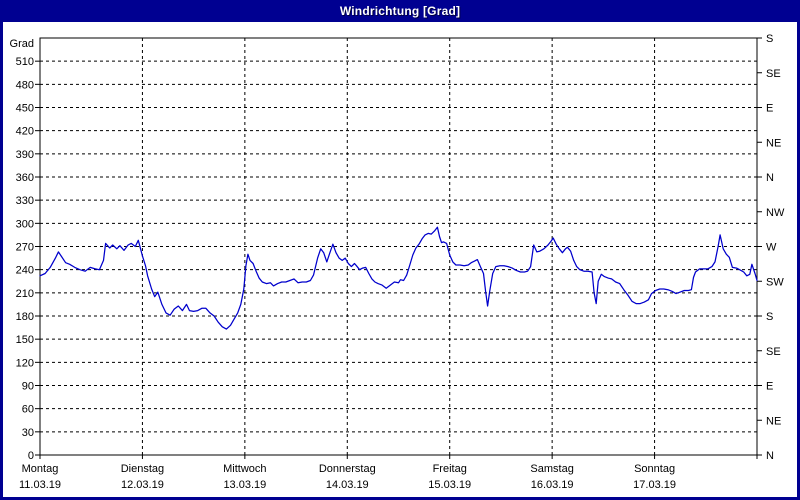  What do you see at coordinates (25, 248) in the screenshot?
I see `y-left-tick-label: 270` at bounding box center [25, 248].